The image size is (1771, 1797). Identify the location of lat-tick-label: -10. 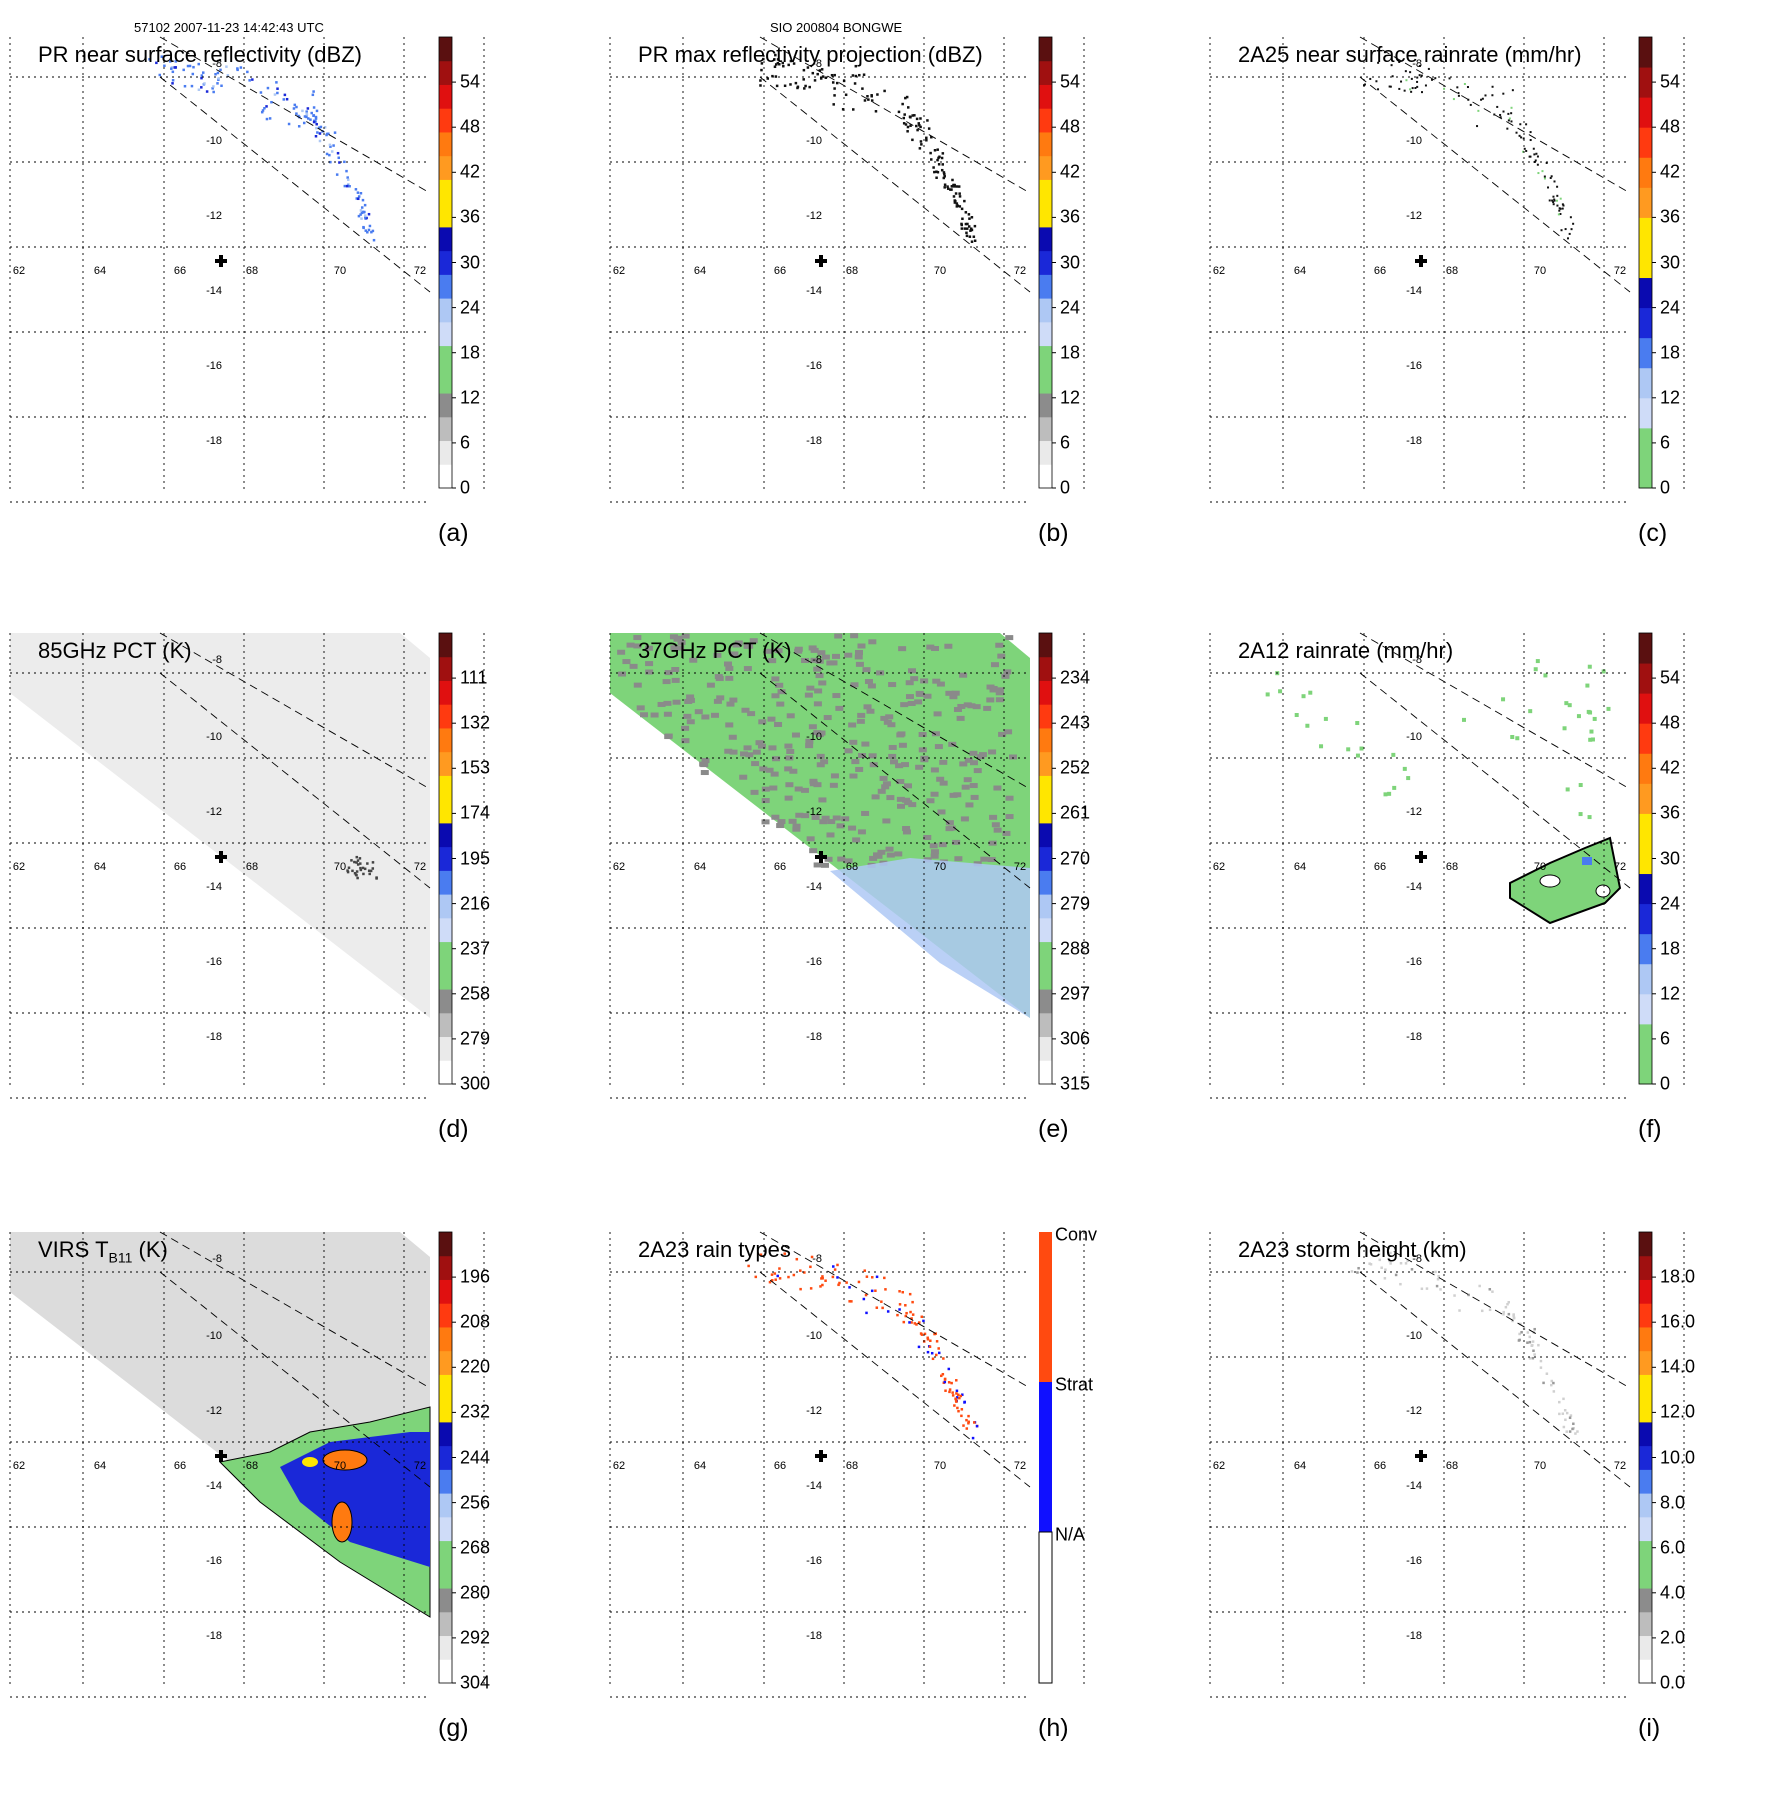
(1414, 141).